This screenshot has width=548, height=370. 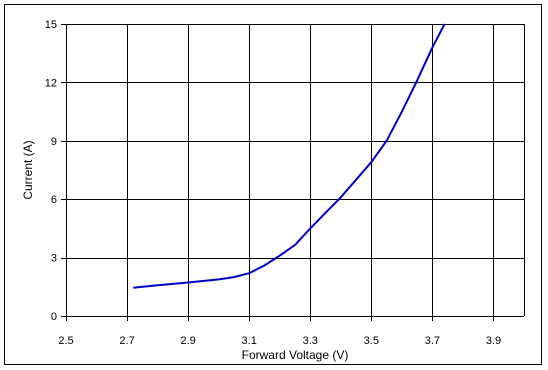 What do you see at coordinates (126, 341) in the screenshot?
I see `x-tick-label: 2.7` at bounding box center [126, 341].